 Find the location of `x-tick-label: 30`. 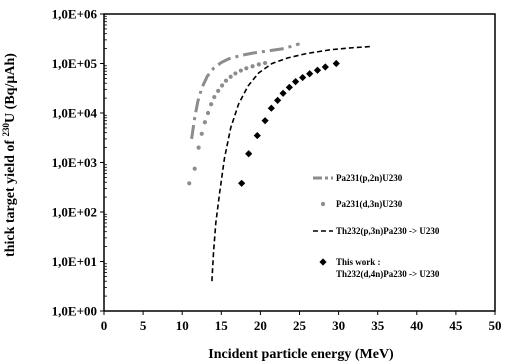

x-tick-label: 30 is located at coordinates (338, 325).